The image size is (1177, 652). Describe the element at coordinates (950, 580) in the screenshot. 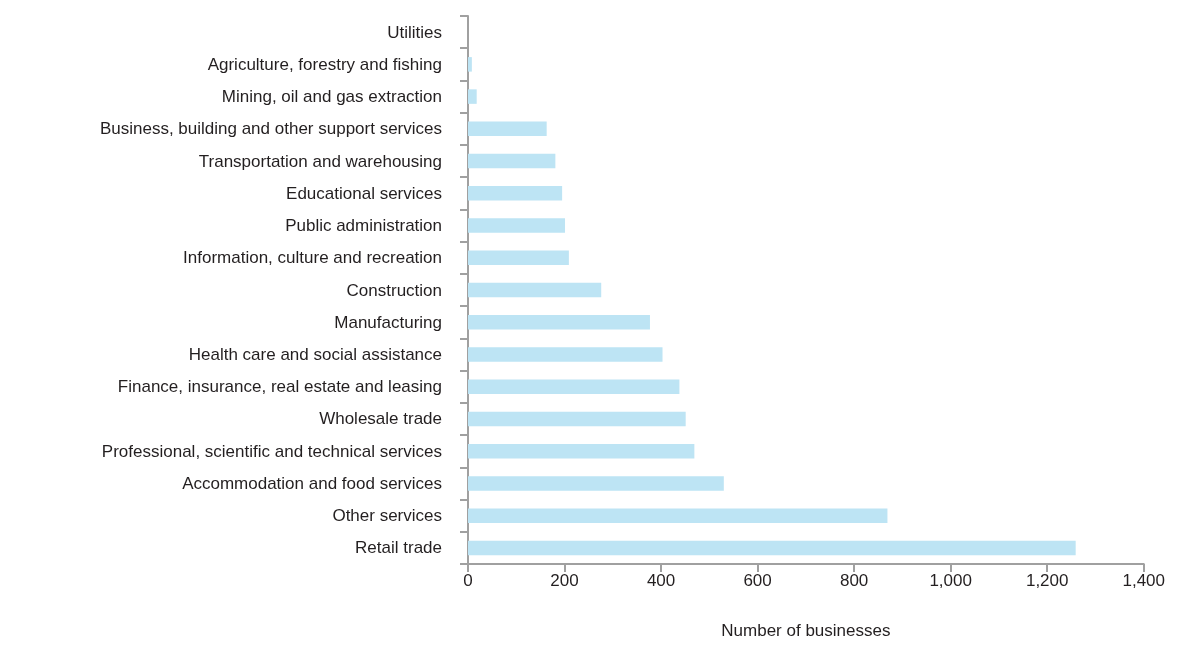

I see `x-tick-label: 1,000` at that location.